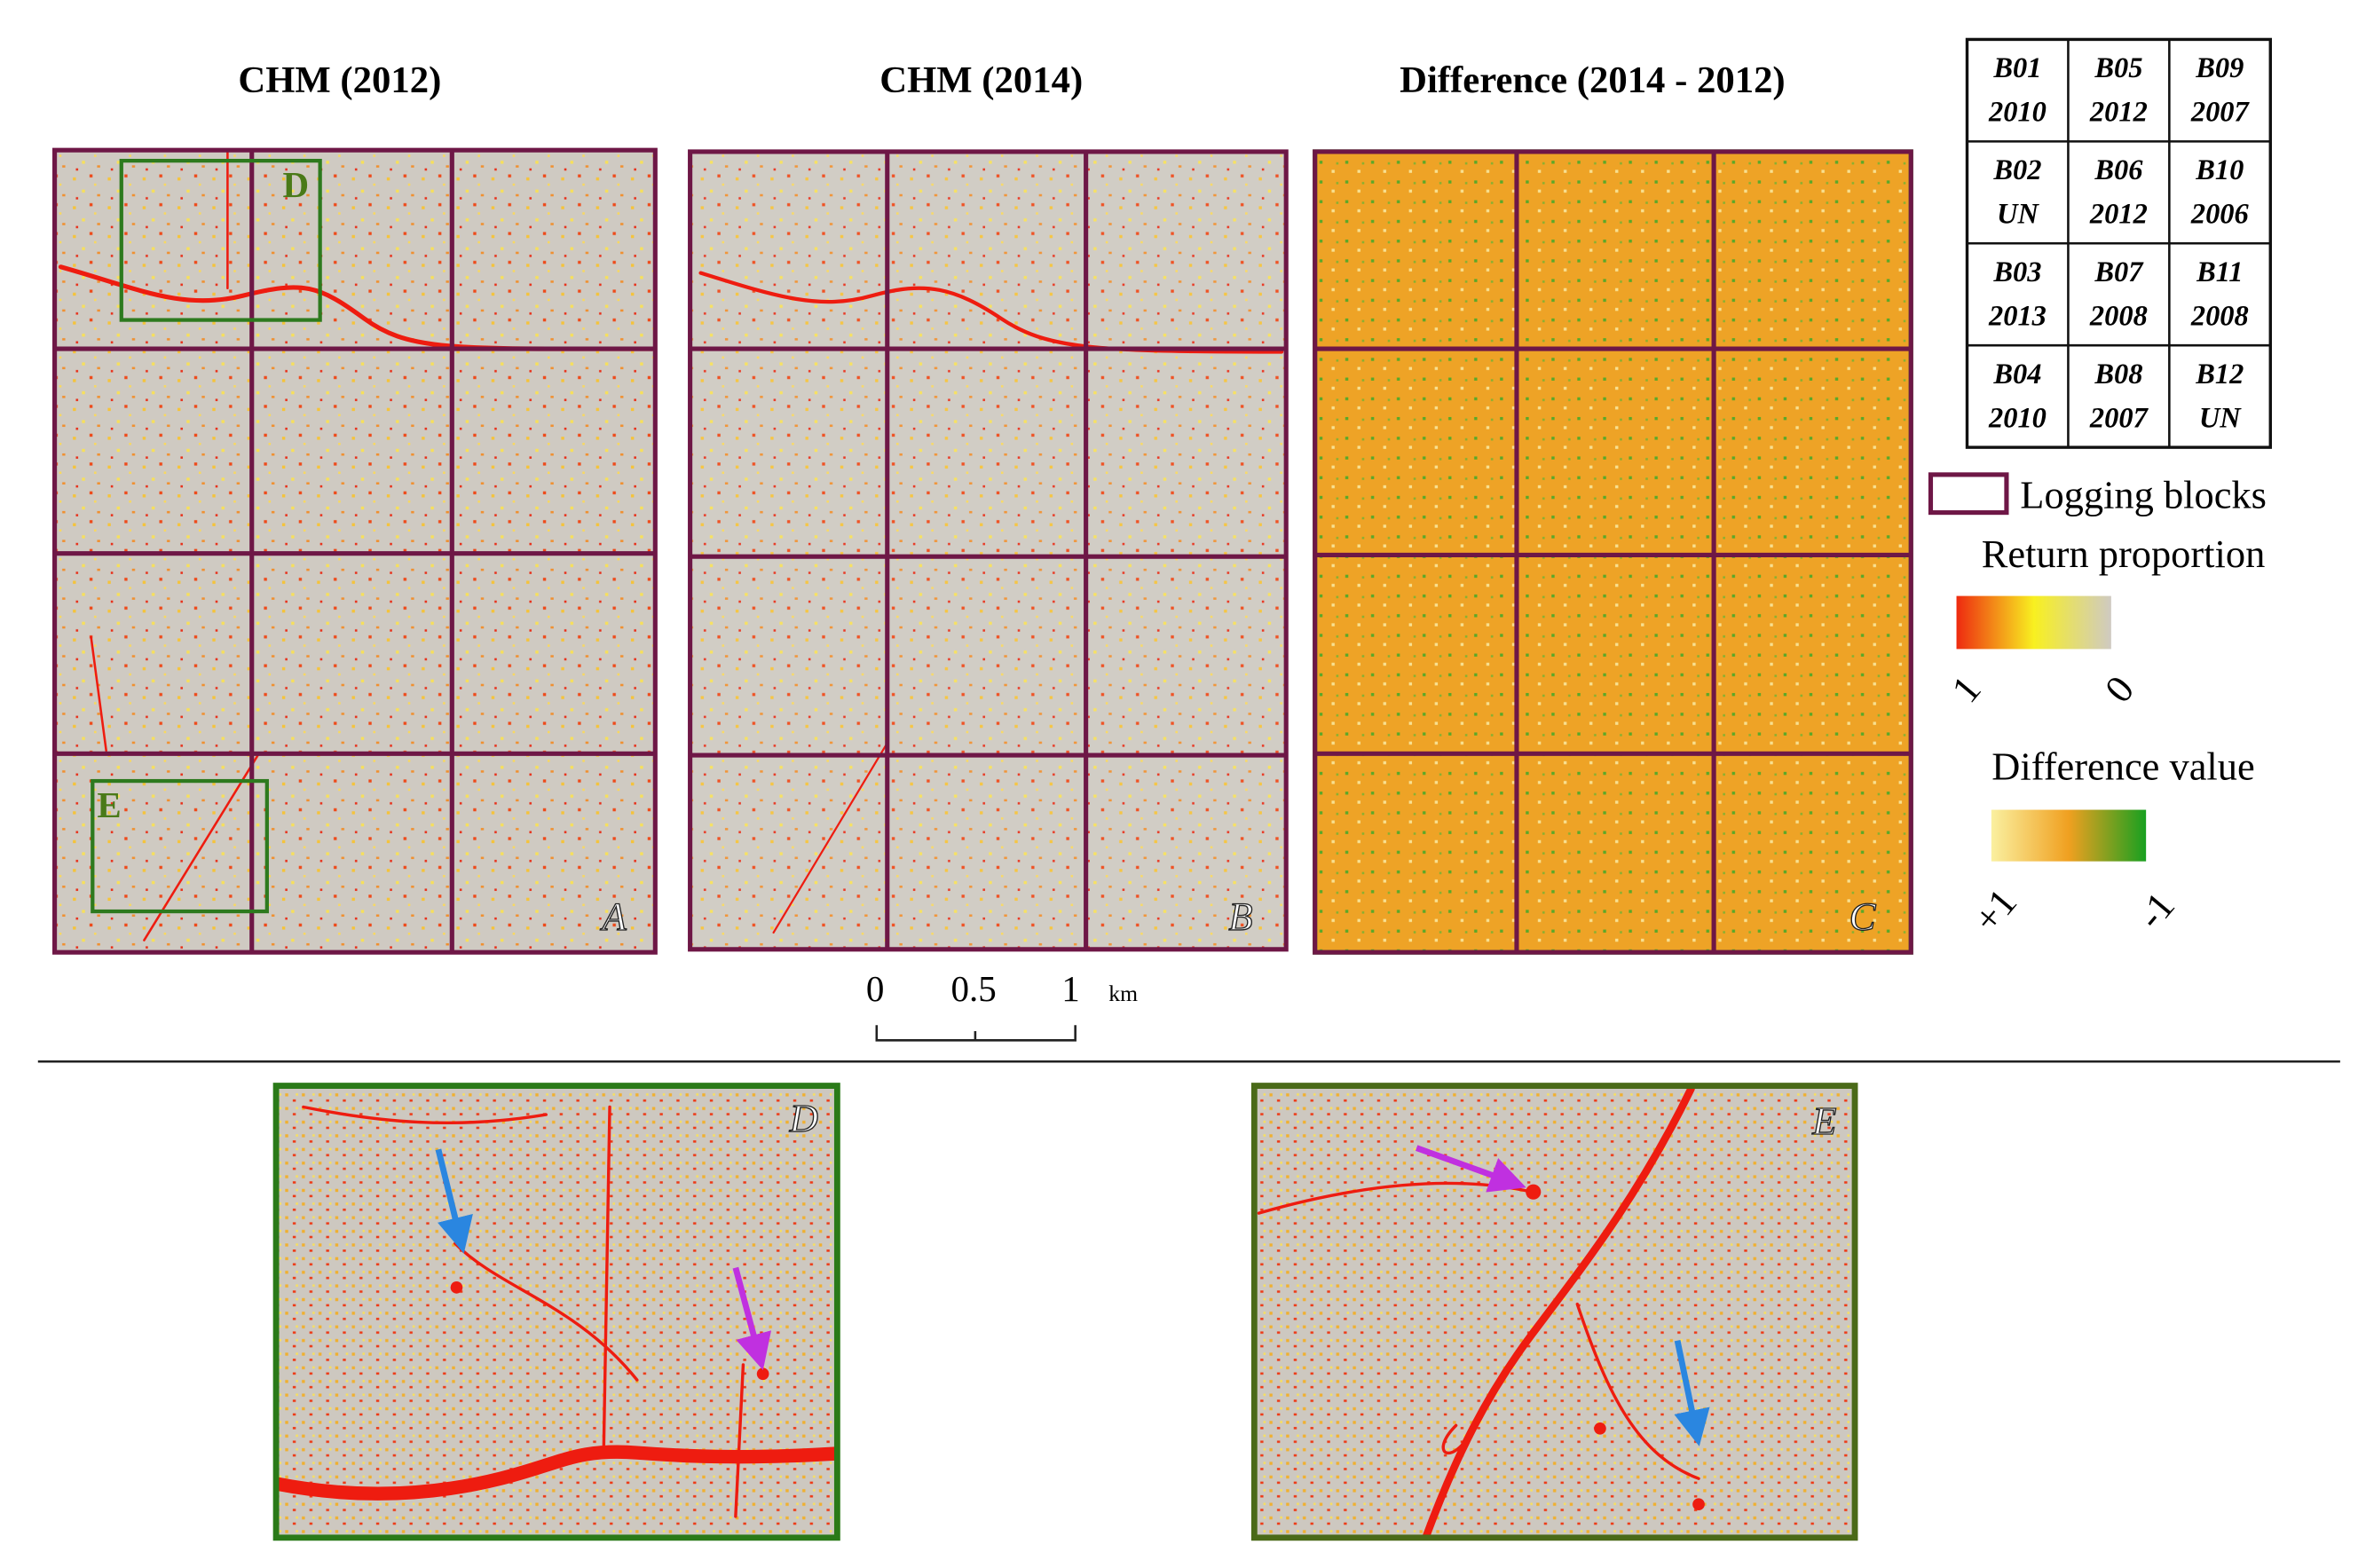 This screenshot has width=2366, height=1568. I want to click on scale-bar: 0 0.5 1 km, so click(1002, 1005).